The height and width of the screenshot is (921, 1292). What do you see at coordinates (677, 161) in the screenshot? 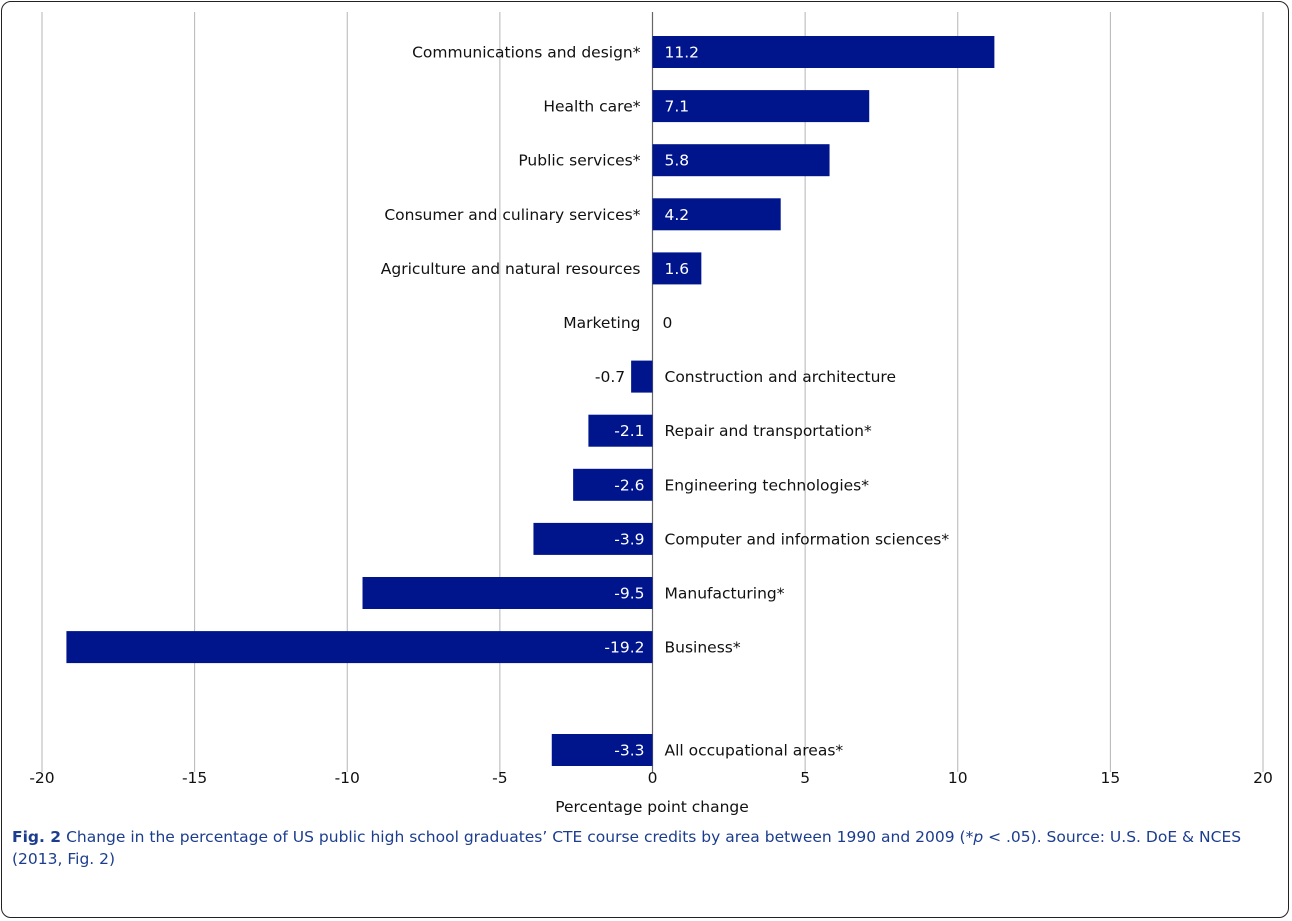
I see `value-label: 5.8` at bounding box center [677, 161].